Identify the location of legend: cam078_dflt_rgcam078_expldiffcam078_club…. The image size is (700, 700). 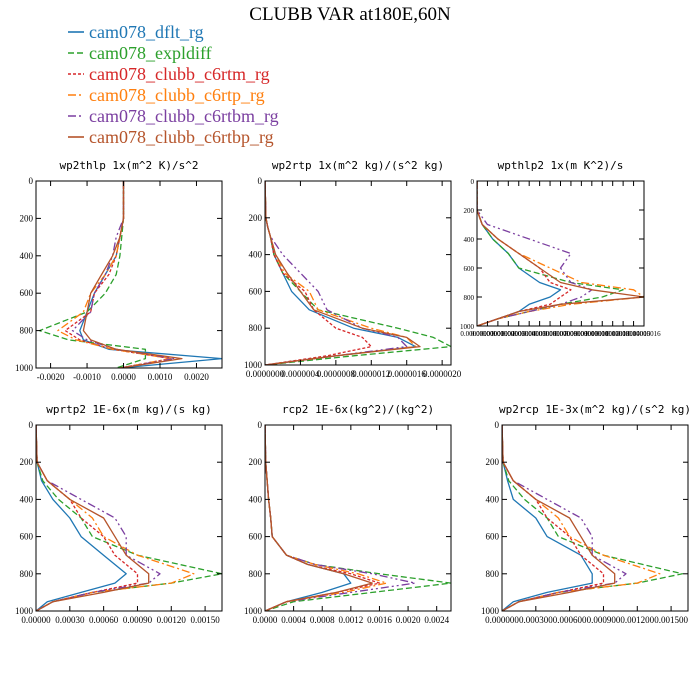
(173, 84).